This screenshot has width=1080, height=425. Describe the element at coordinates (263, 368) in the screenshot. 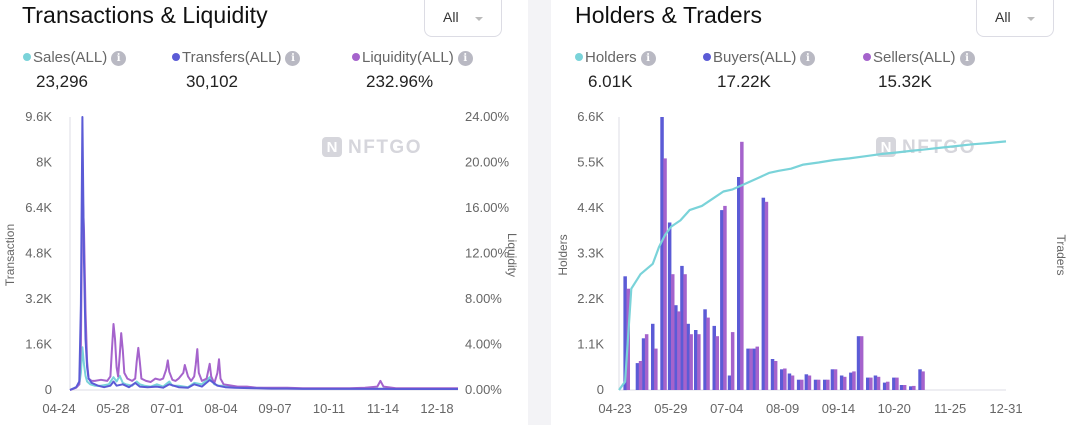

I see `series-line-sales` at that location.